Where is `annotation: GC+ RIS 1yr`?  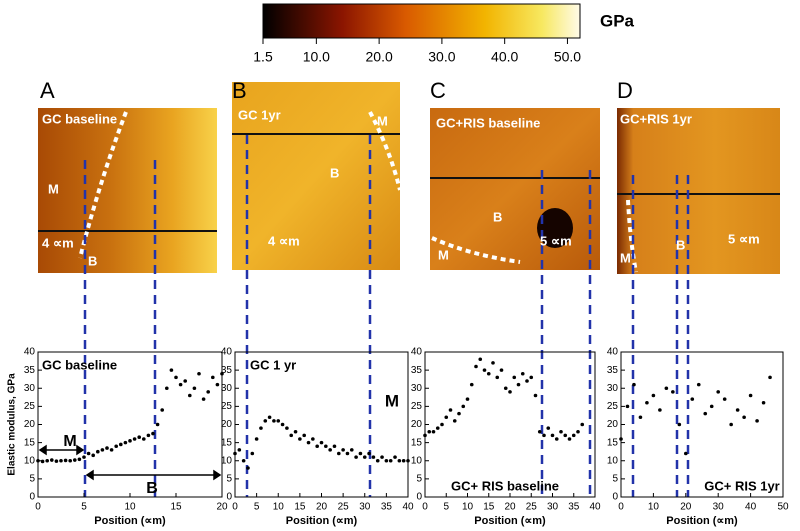 annotation: GC+ RIS 1yr is located at coordinates (742, 485).